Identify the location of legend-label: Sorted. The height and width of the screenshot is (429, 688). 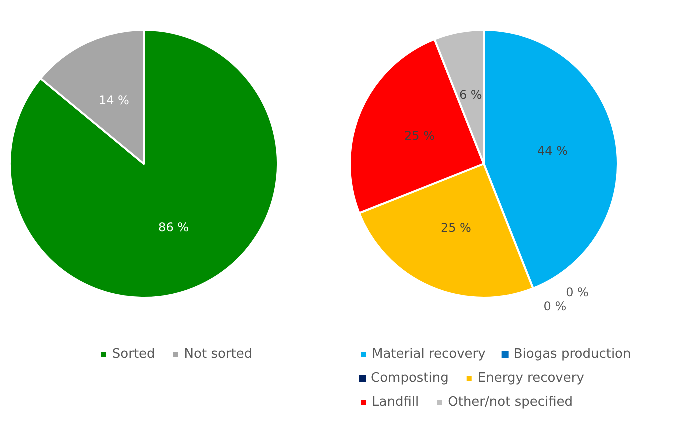
(134, 354).